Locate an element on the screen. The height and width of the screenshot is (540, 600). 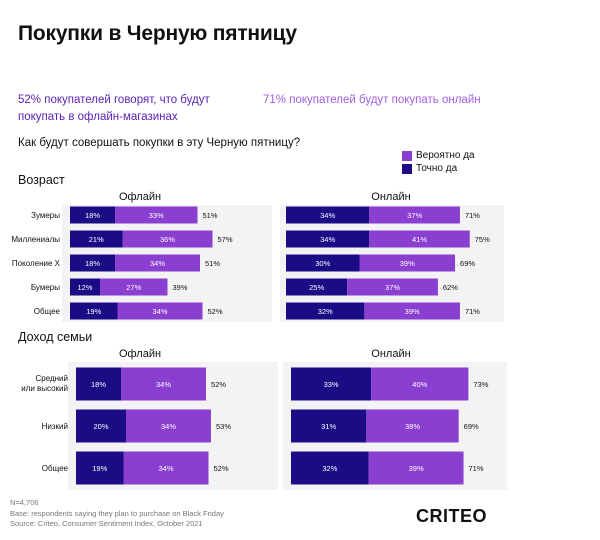
legend-item-probably: Вероятно да is located at coordinates (438, 155).